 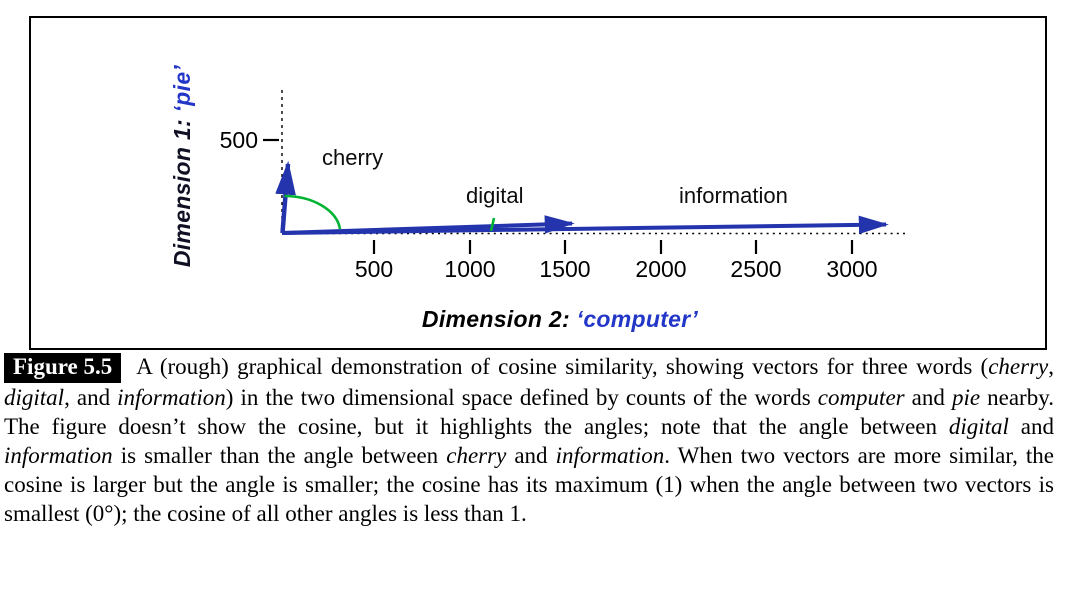 I want to click on x-axis-title-prefix: Dimension 2:, so click(x=499, y=319).